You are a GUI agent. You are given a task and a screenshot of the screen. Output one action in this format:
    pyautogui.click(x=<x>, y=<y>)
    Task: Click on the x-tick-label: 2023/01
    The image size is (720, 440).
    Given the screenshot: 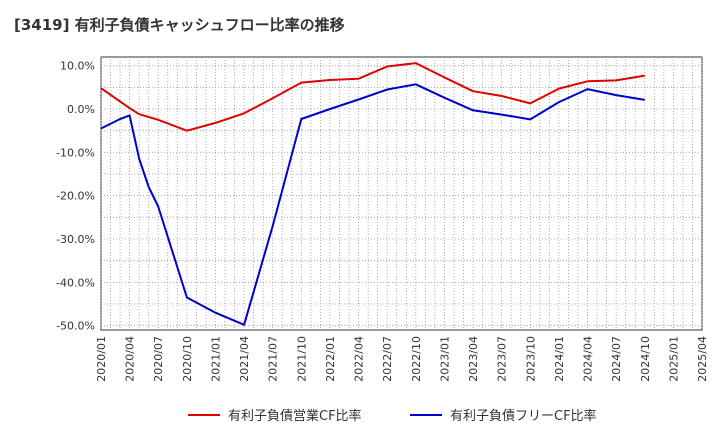 What is the action you would take?
    pyautogui.click(x=444, y=359)
    